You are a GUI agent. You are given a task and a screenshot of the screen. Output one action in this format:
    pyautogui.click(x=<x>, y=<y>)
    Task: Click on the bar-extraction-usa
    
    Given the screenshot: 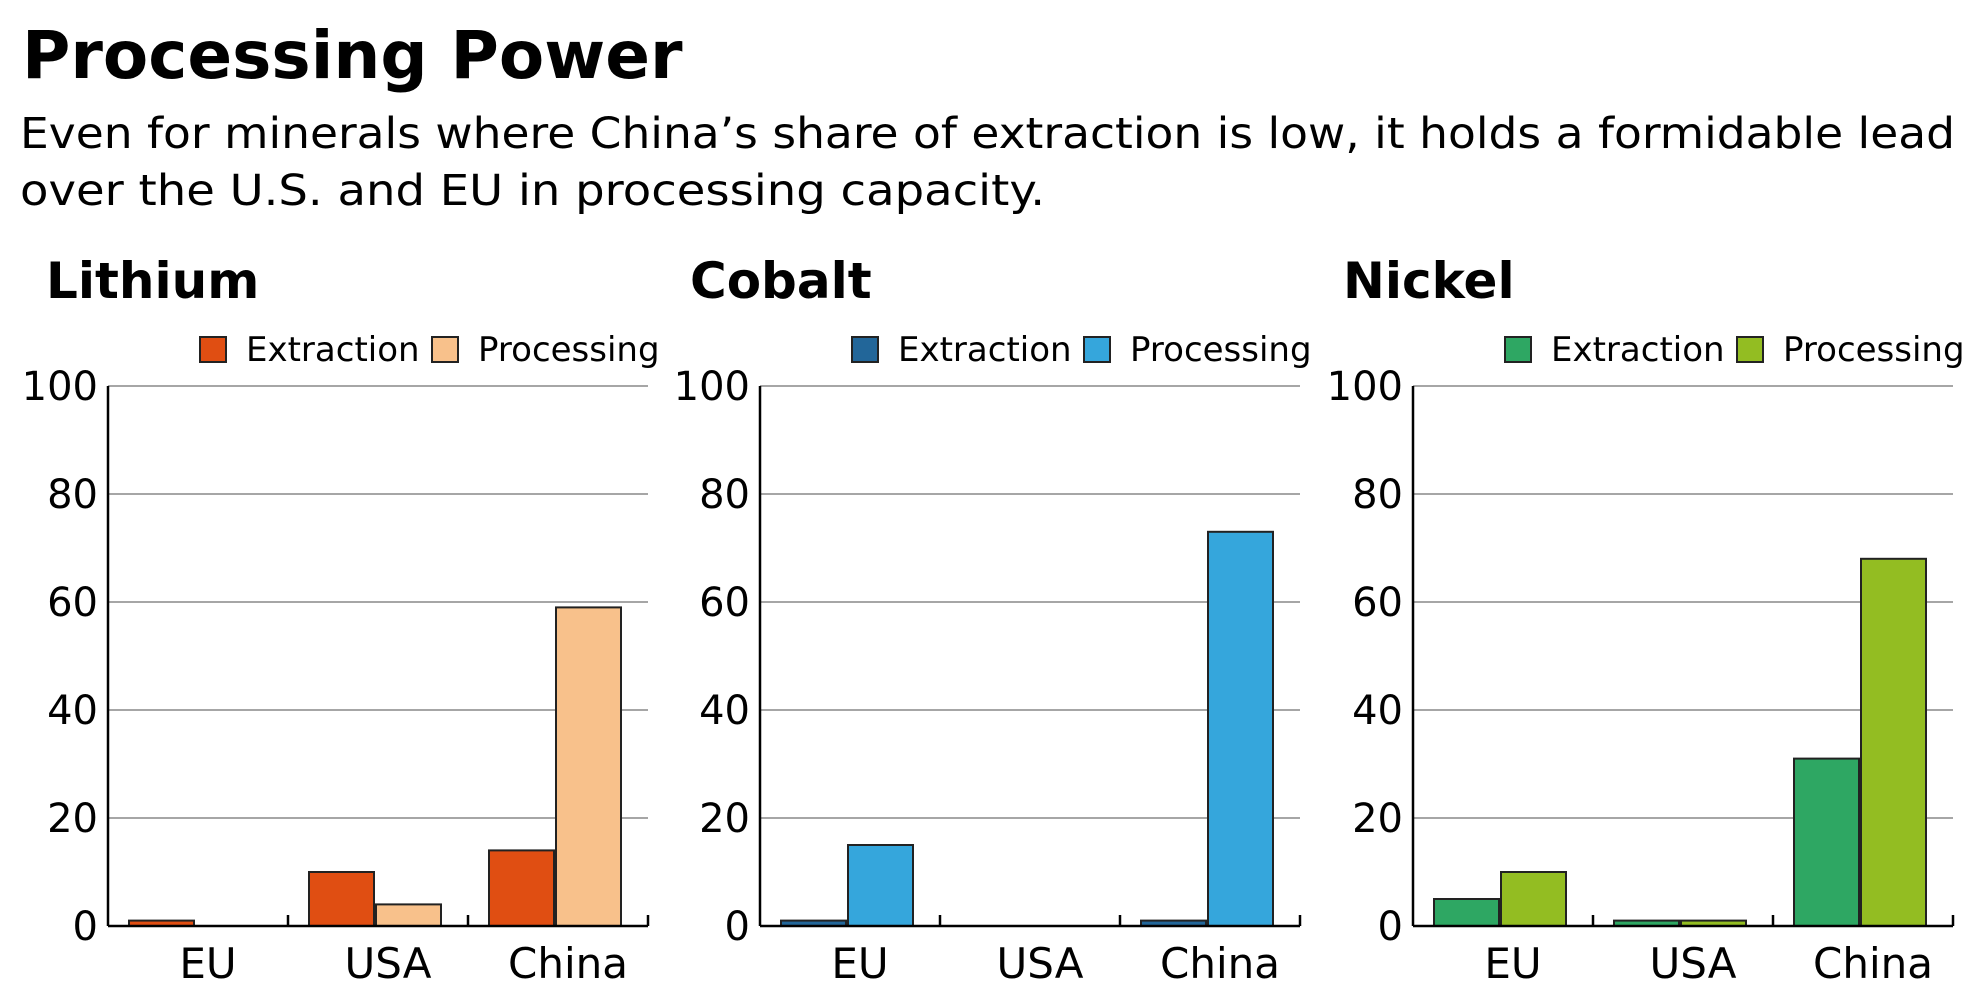 What is the action you would take?
    pyautogui.click(x=341, y=899)
    